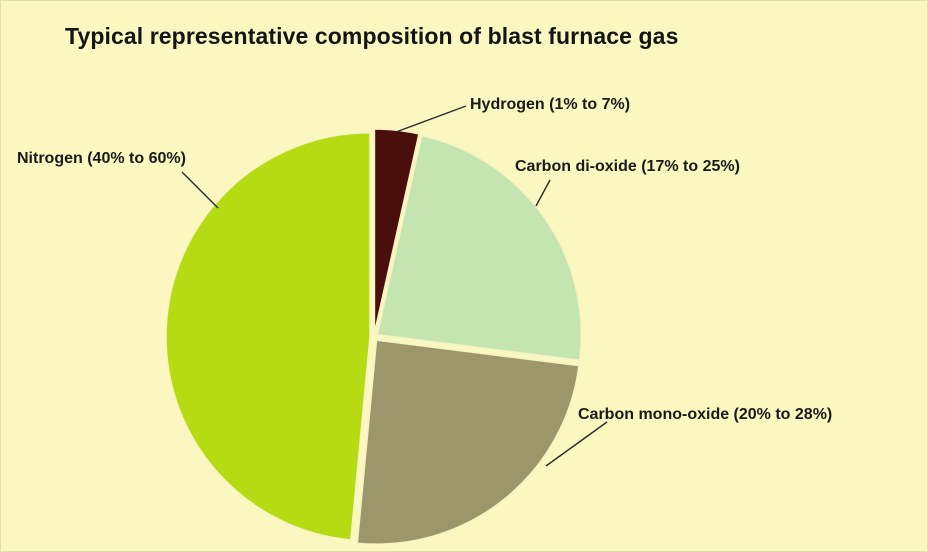  I want to click on pie-slice-carbon-di-oxide, so click(479, 248).